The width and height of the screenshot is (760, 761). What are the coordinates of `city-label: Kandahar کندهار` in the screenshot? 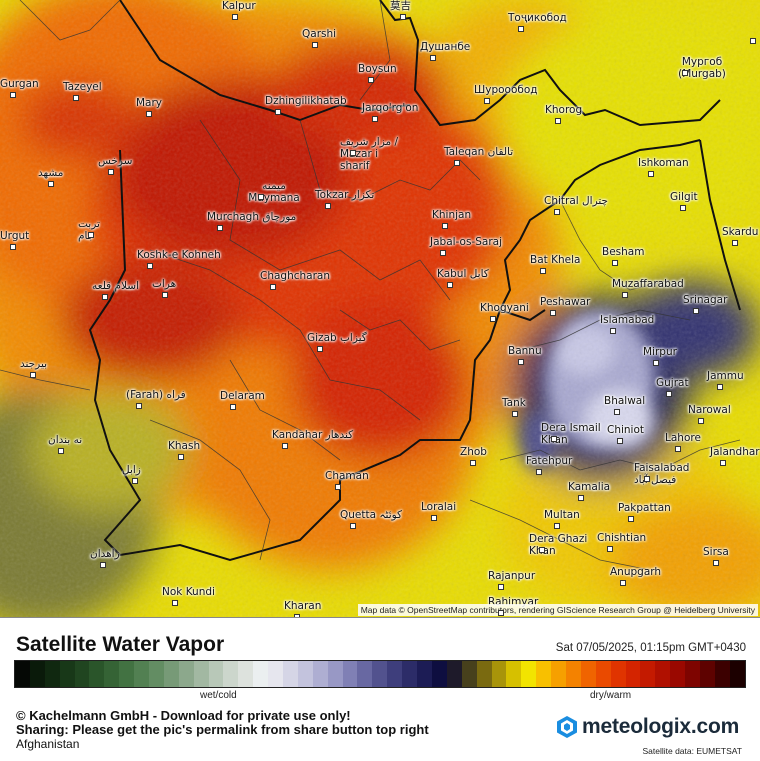 It's located at (313, 435).